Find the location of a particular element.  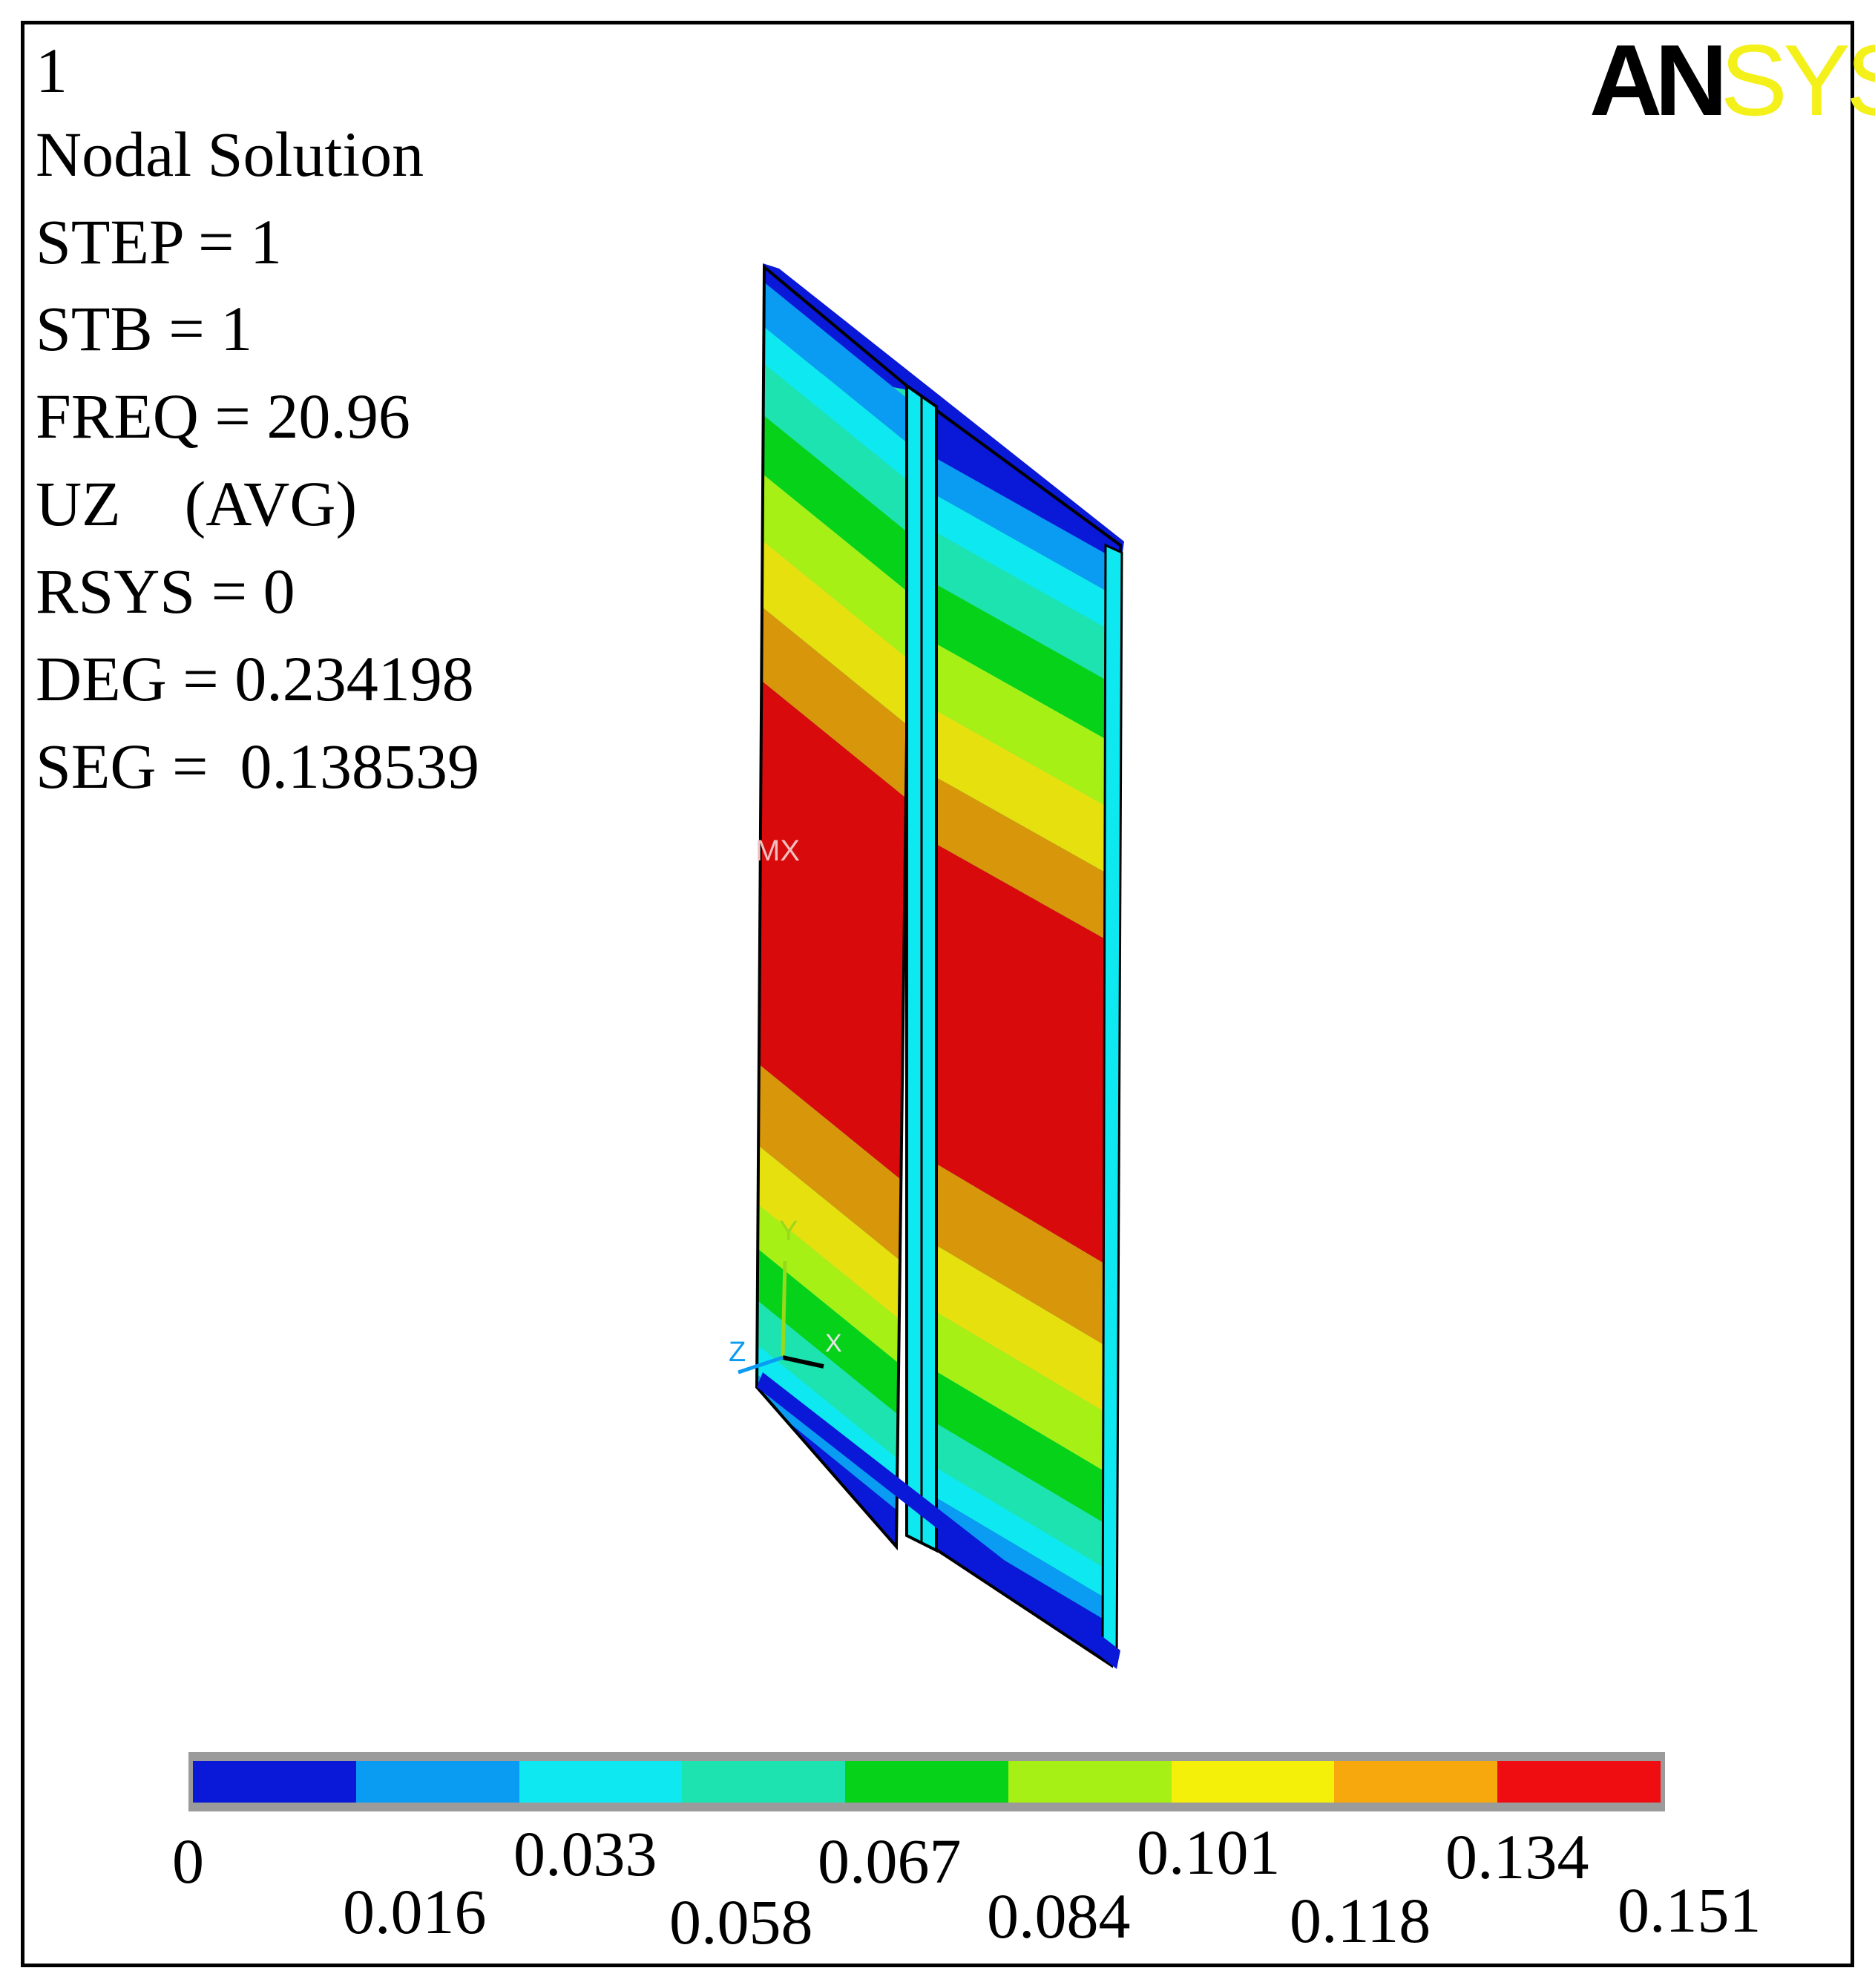

rsys-label: RSYS = 0 is located at coordinates (165, 591).